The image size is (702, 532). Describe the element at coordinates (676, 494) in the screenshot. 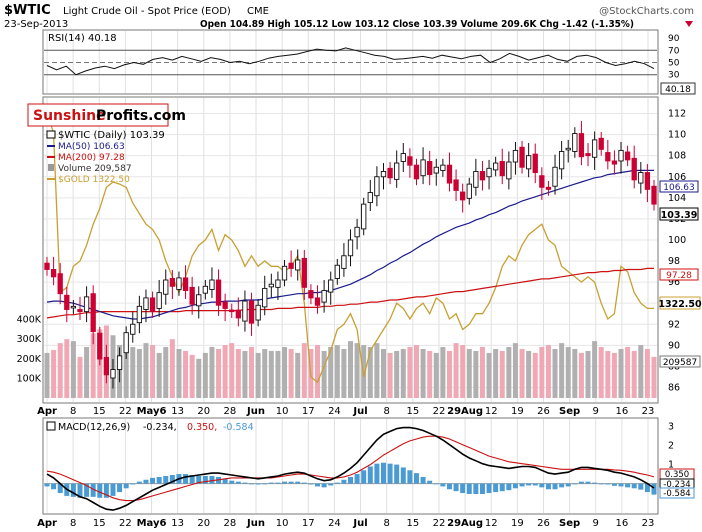

I see `macd-hist-last-value: -0.584` at that location.